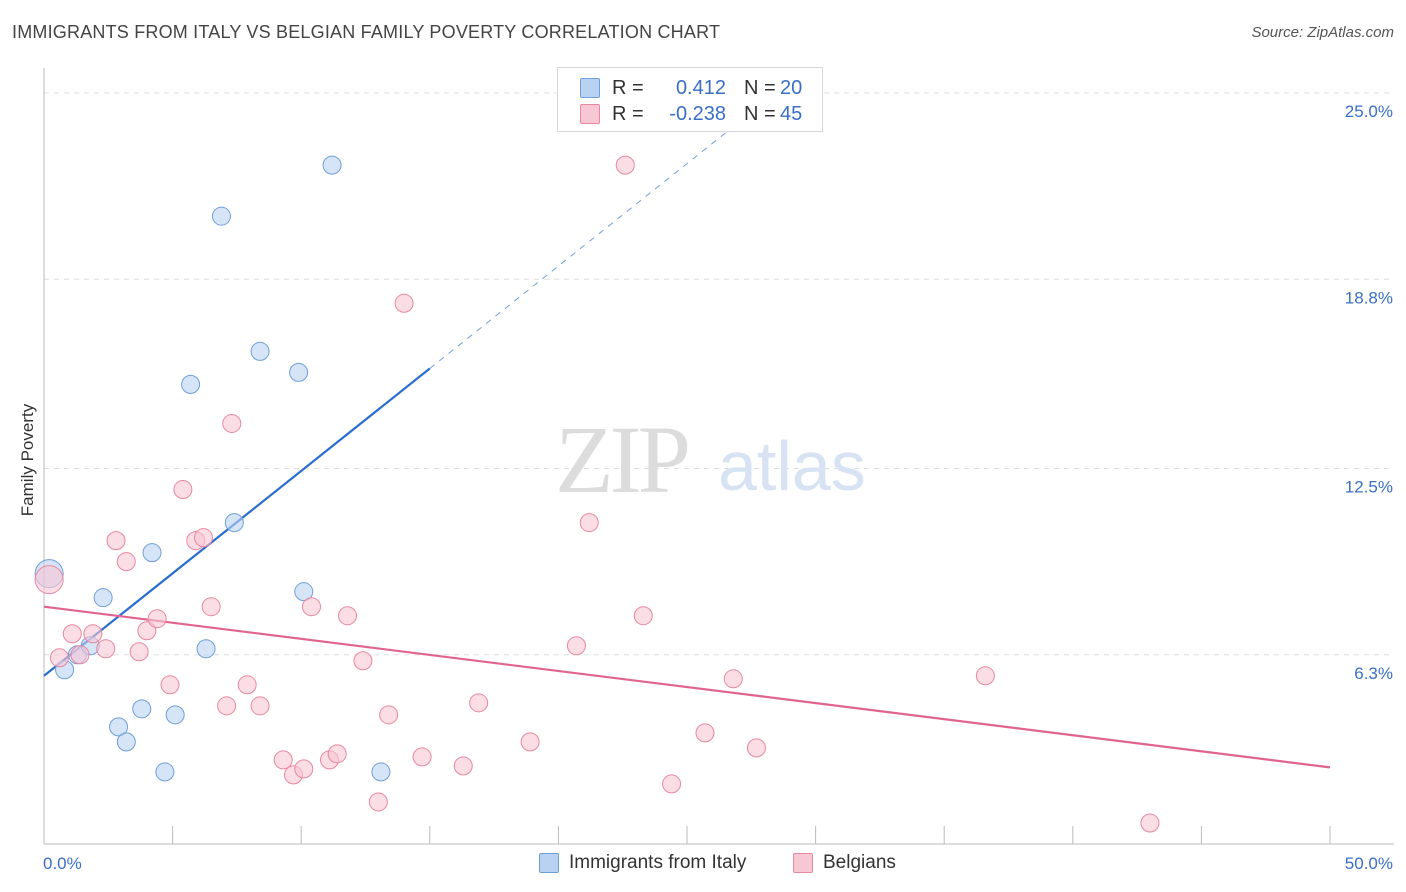  What do you see at coordinates (1369, 297) in the screenshot?
I see `y-tick-label: 18.8%` at bounding box center [1369, 297].